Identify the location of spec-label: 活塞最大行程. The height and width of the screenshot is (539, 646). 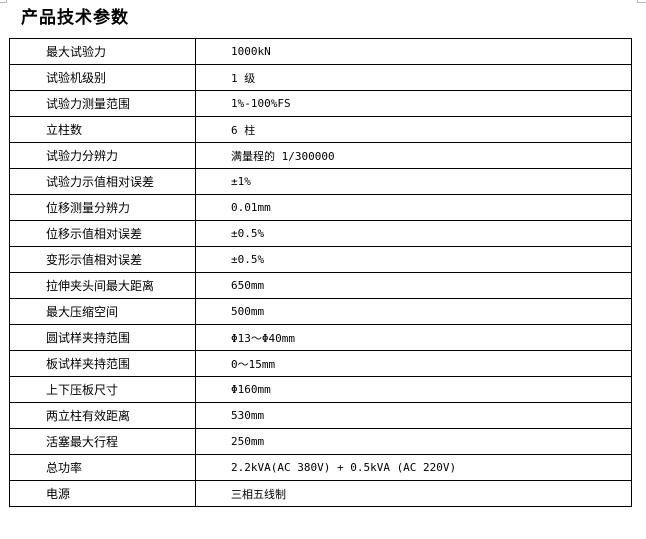
(102, 441).